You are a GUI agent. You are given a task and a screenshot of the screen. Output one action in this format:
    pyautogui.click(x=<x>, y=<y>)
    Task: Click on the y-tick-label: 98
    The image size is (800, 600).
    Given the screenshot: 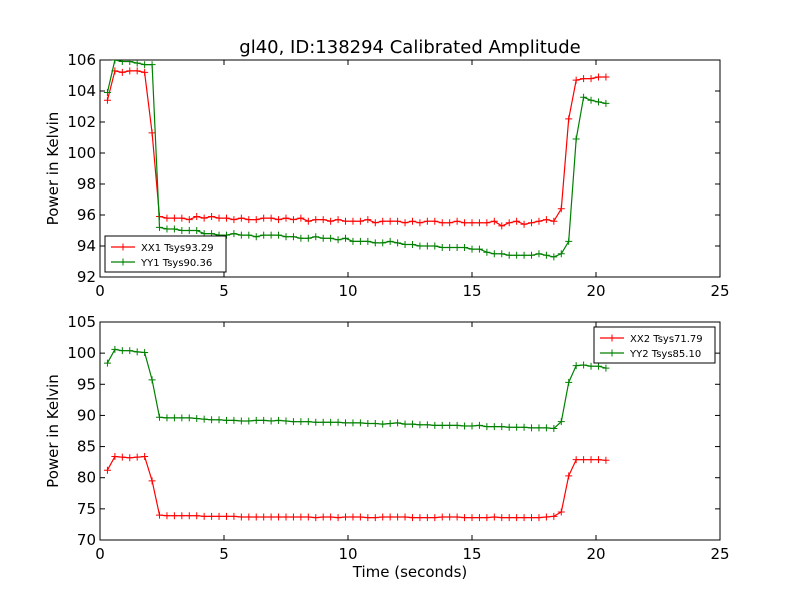 What is the action you would take?
    pyautogui.click(x=86, y=184)
    